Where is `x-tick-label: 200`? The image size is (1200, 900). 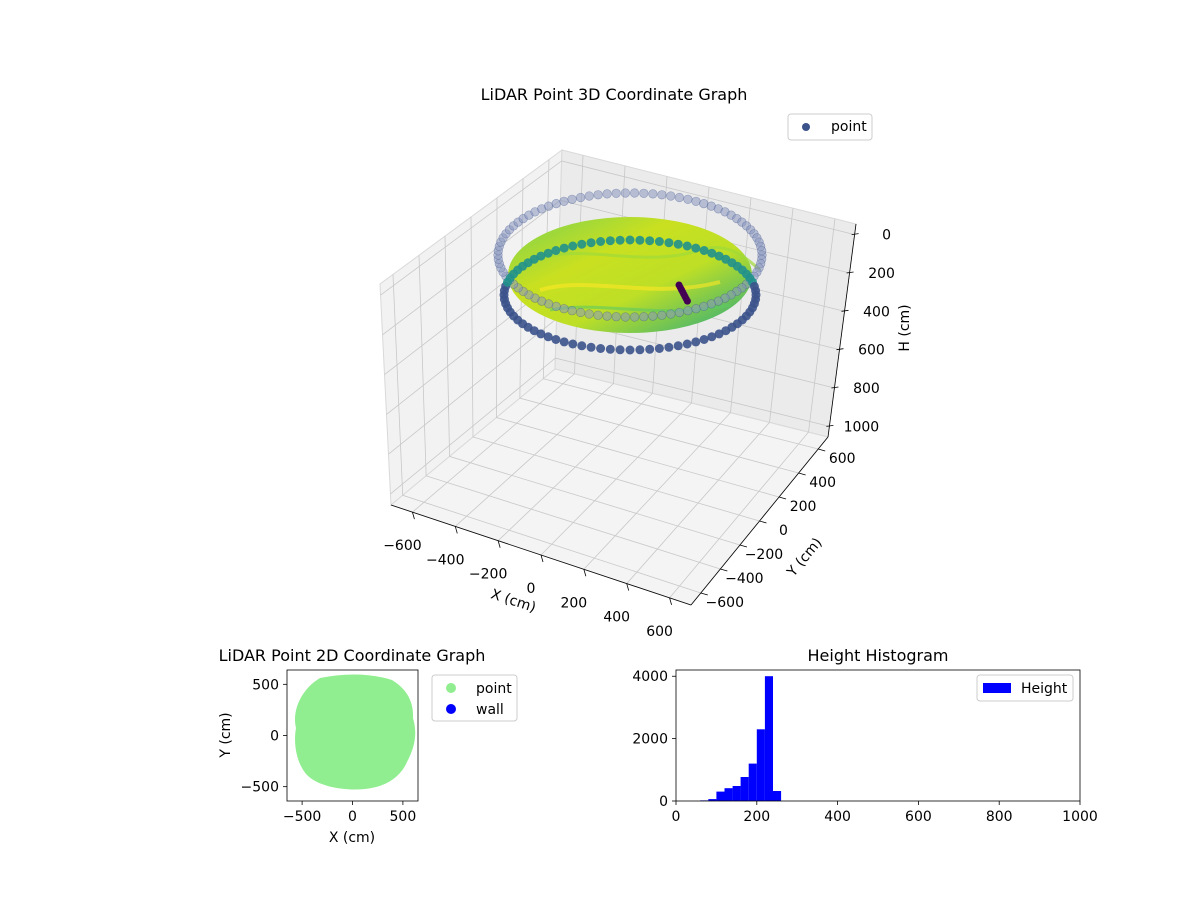 x-tick-label: 200 is located at coordinates (573, 603).